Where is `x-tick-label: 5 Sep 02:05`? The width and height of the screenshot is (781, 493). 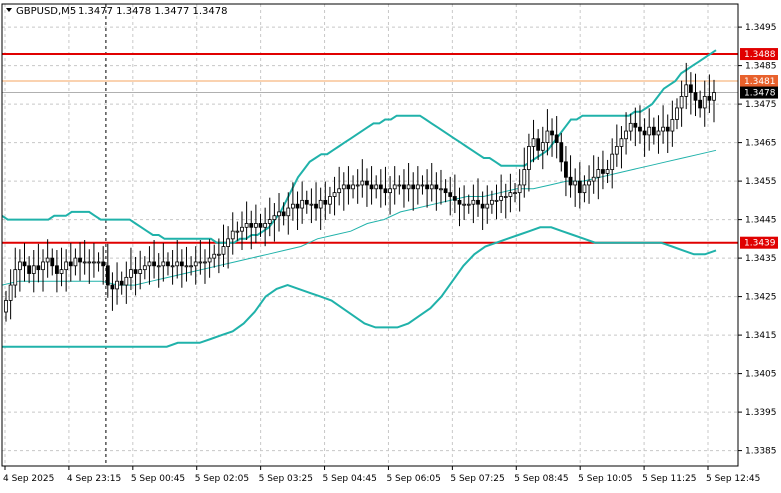 x-tick-label: 5 Sep 02:05 is located at coordinates (222, 479).